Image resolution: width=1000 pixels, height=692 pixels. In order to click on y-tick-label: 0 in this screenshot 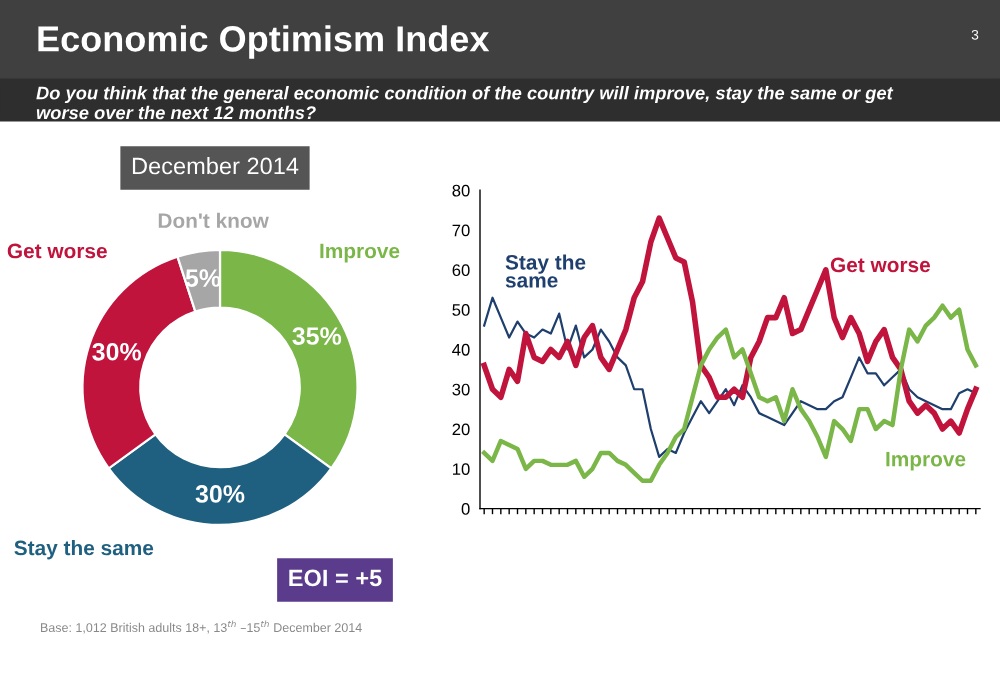, I will do `click(465, 509)`.